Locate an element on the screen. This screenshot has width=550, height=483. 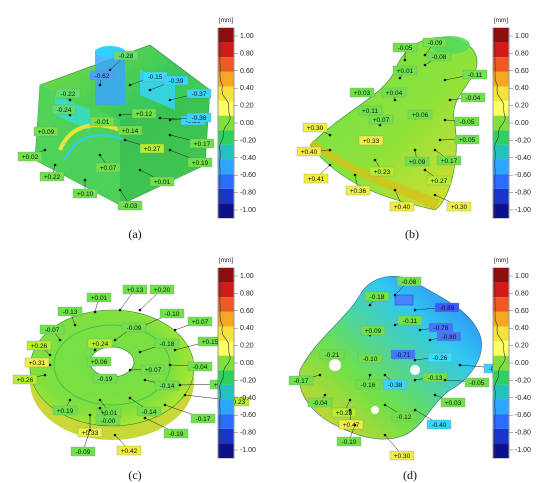
colorbar-unit: [mm] is located at coordinates (226, 260).